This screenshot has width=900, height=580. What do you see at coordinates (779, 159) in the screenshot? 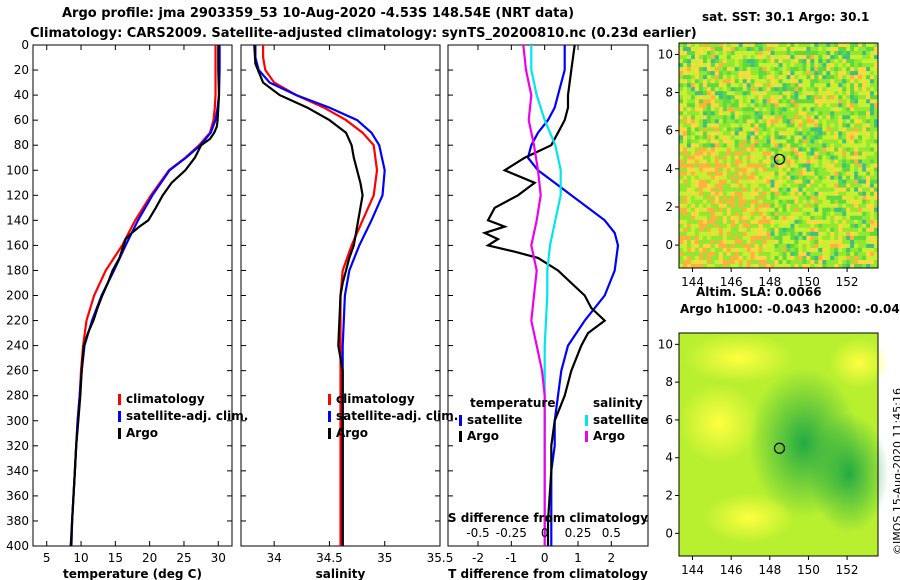
I see `argo-location-marker` at bounding box center [779, 159].